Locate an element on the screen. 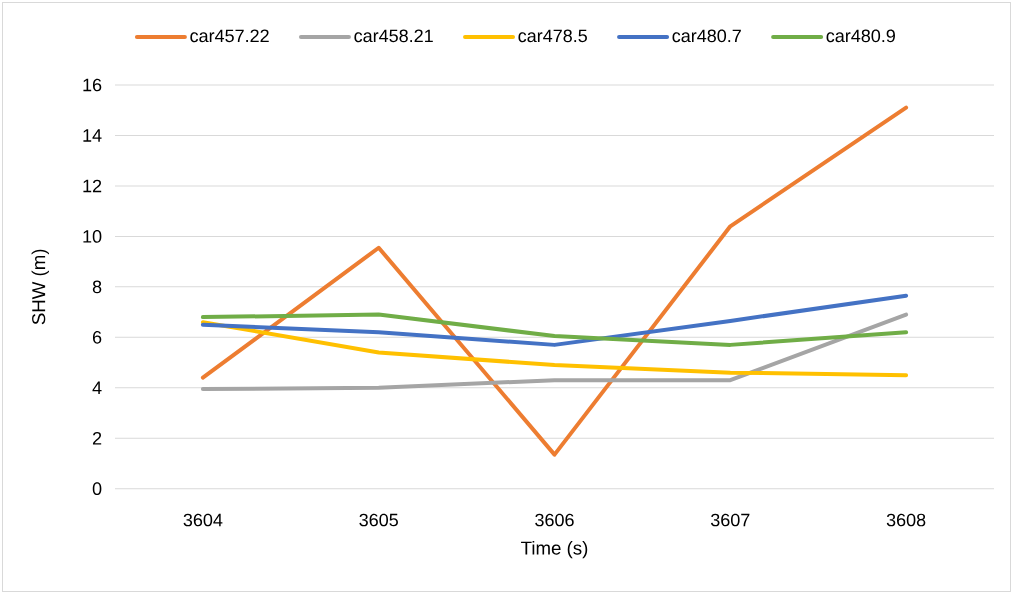 Image resolution: width=1013 pixels, height=594 pixels. legend-label: car480.9 is located at coordinates (860, 36).